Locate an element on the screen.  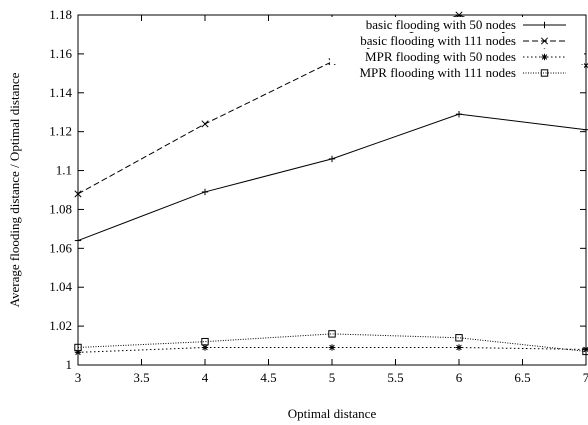
x-tick-label: 6.5 is located at coordinates (522, 377).